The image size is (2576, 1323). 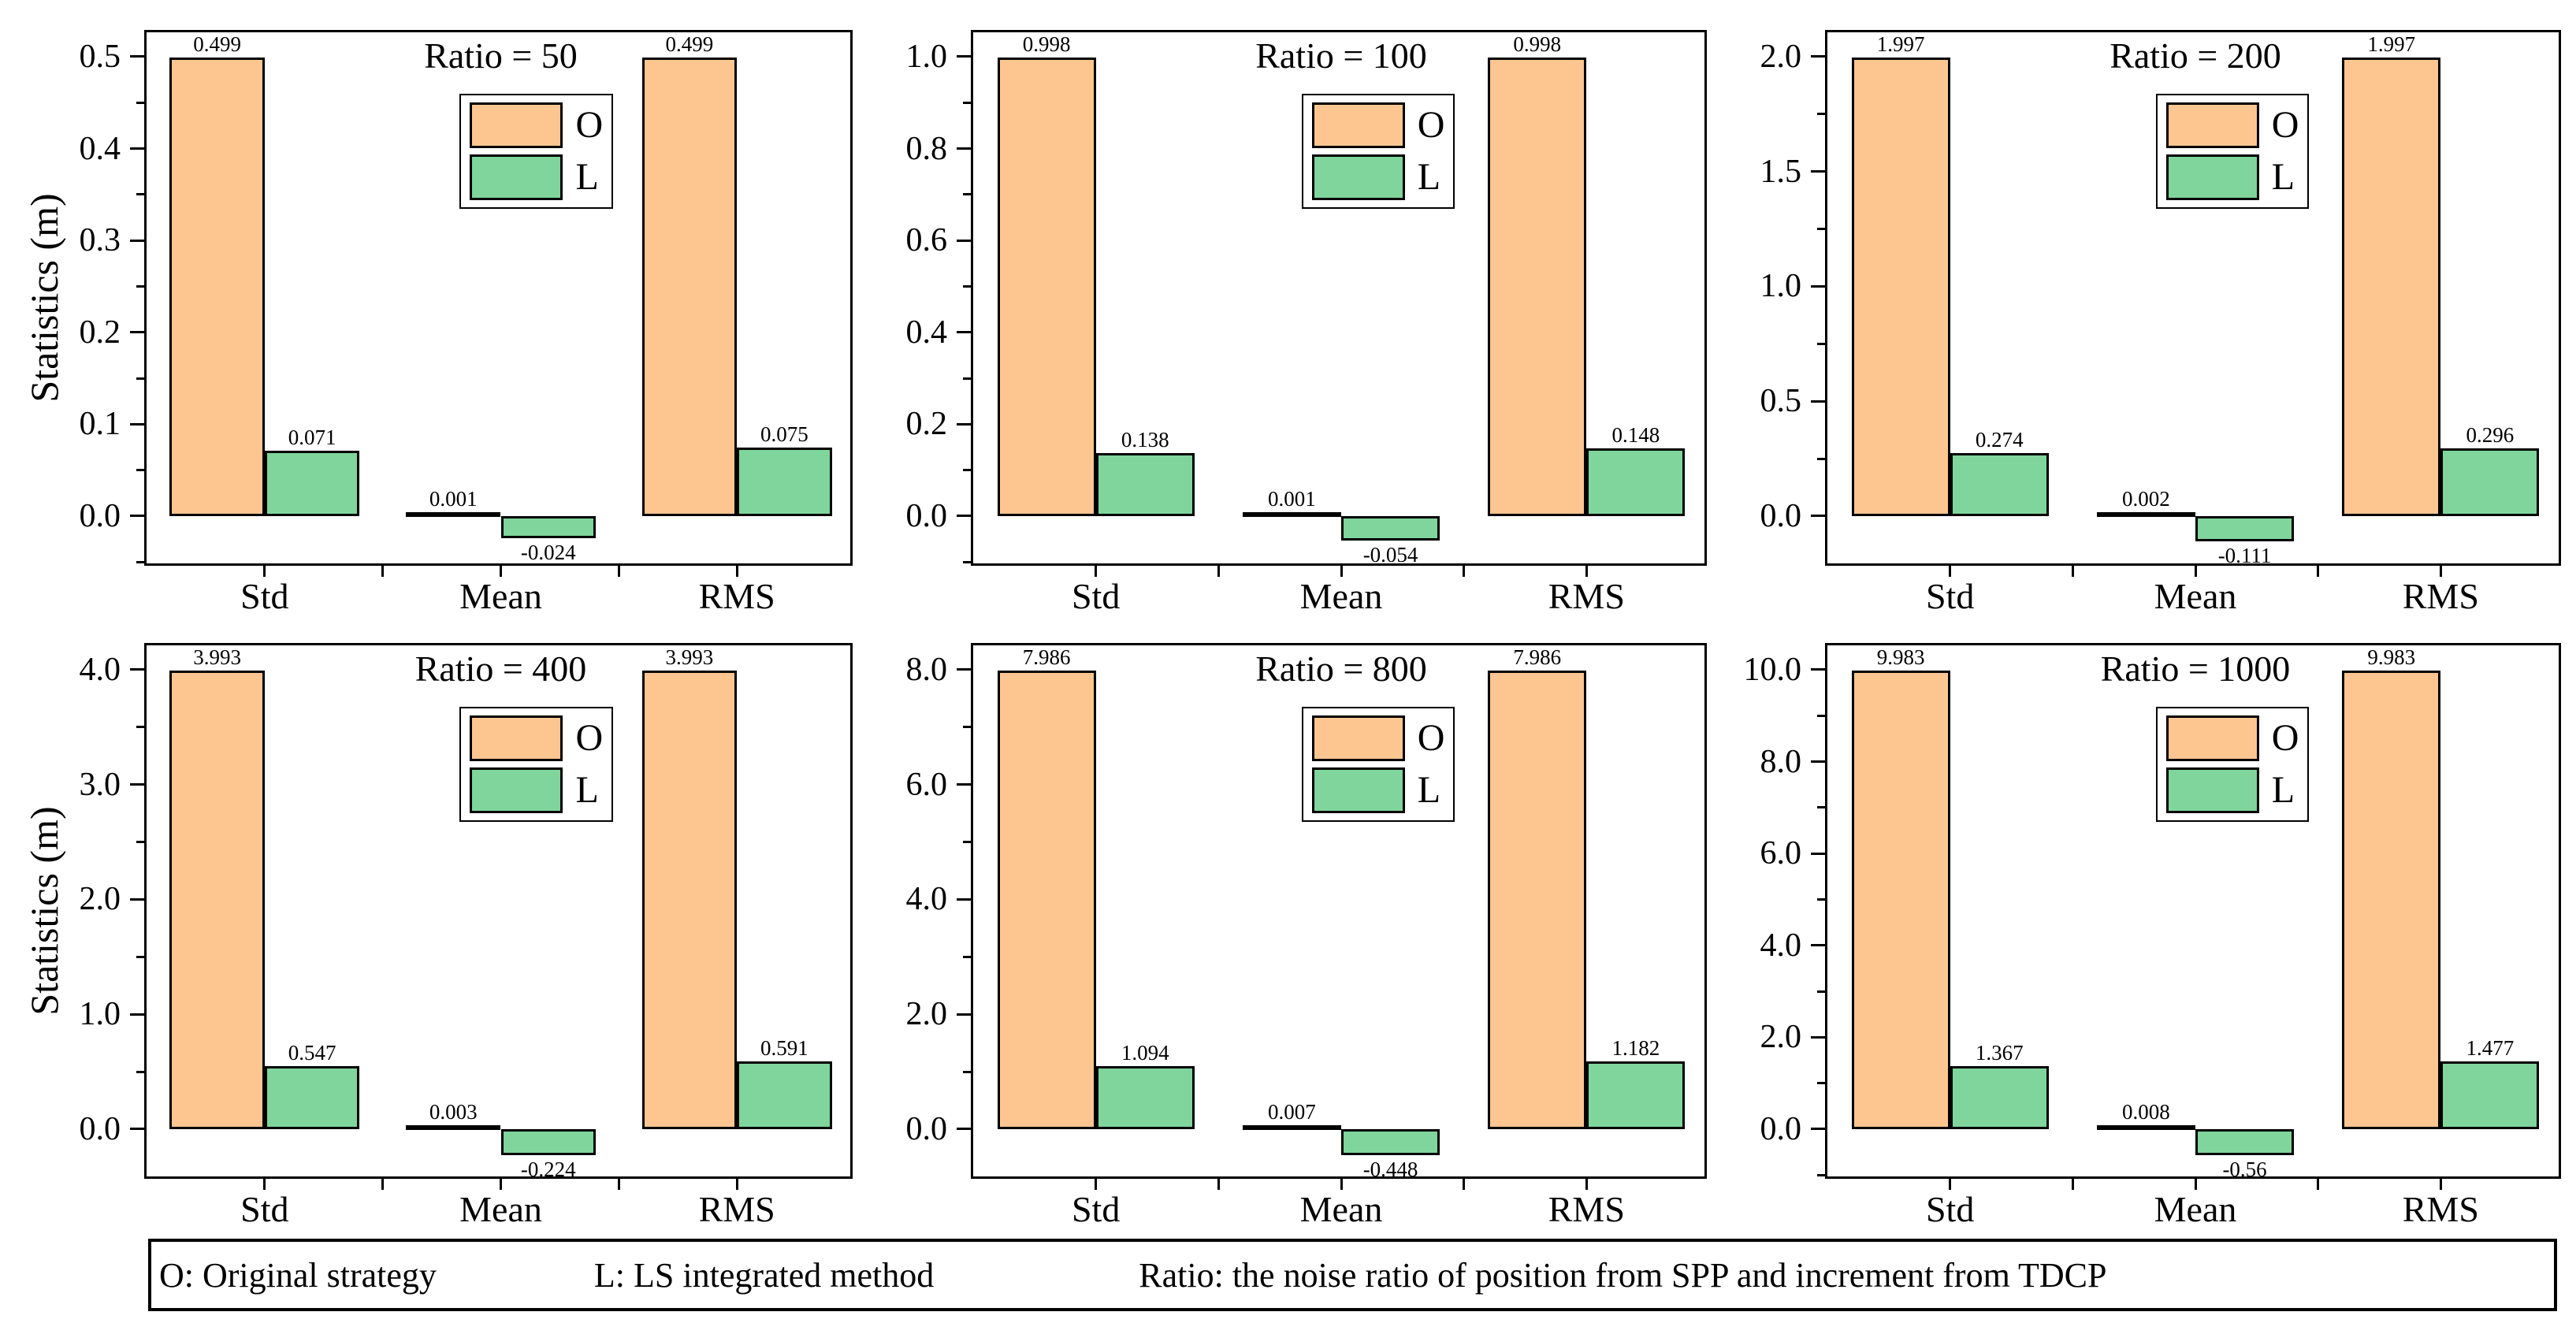 I want to click on chart-title-ratio-1000: Ratio = 1000, so click(x=2195, y=668).